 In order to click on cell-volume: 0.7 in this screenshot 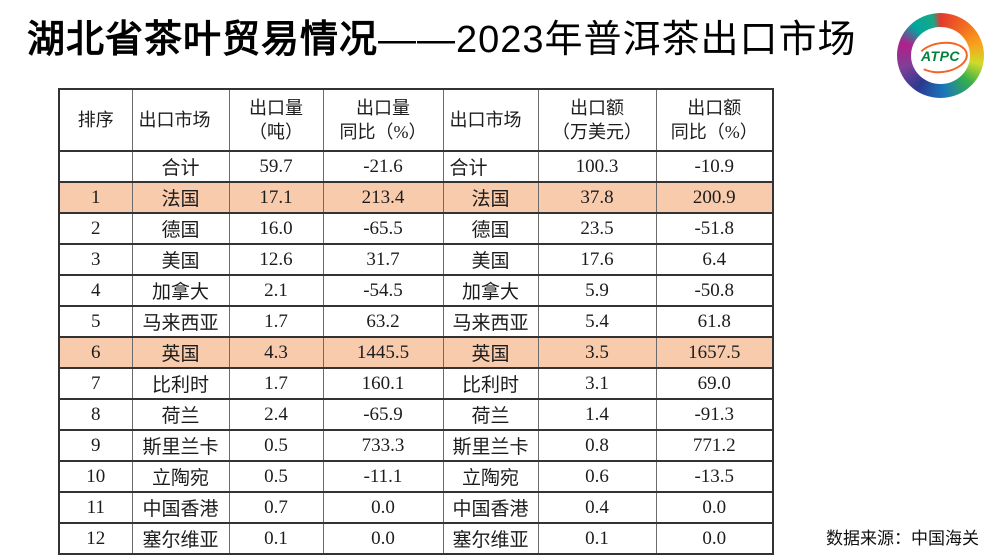, I will do `click(276, 507)`.